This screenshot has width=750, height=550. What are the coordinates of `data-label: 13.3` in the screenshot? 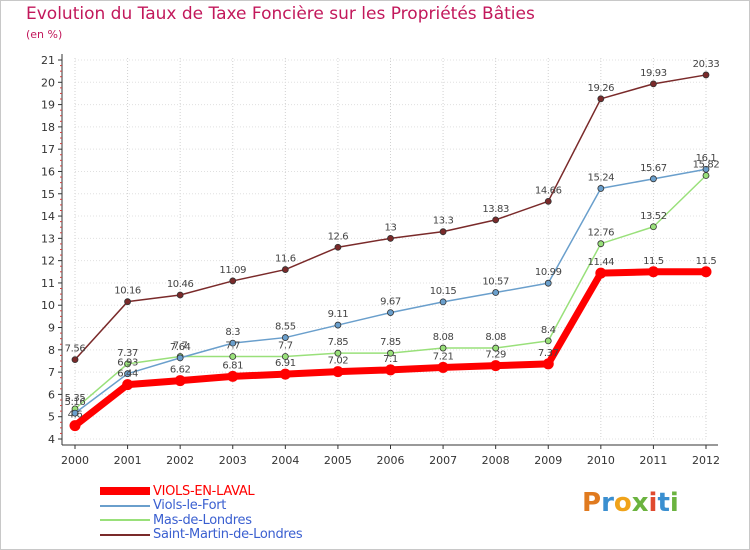 It's located at (443, 221).